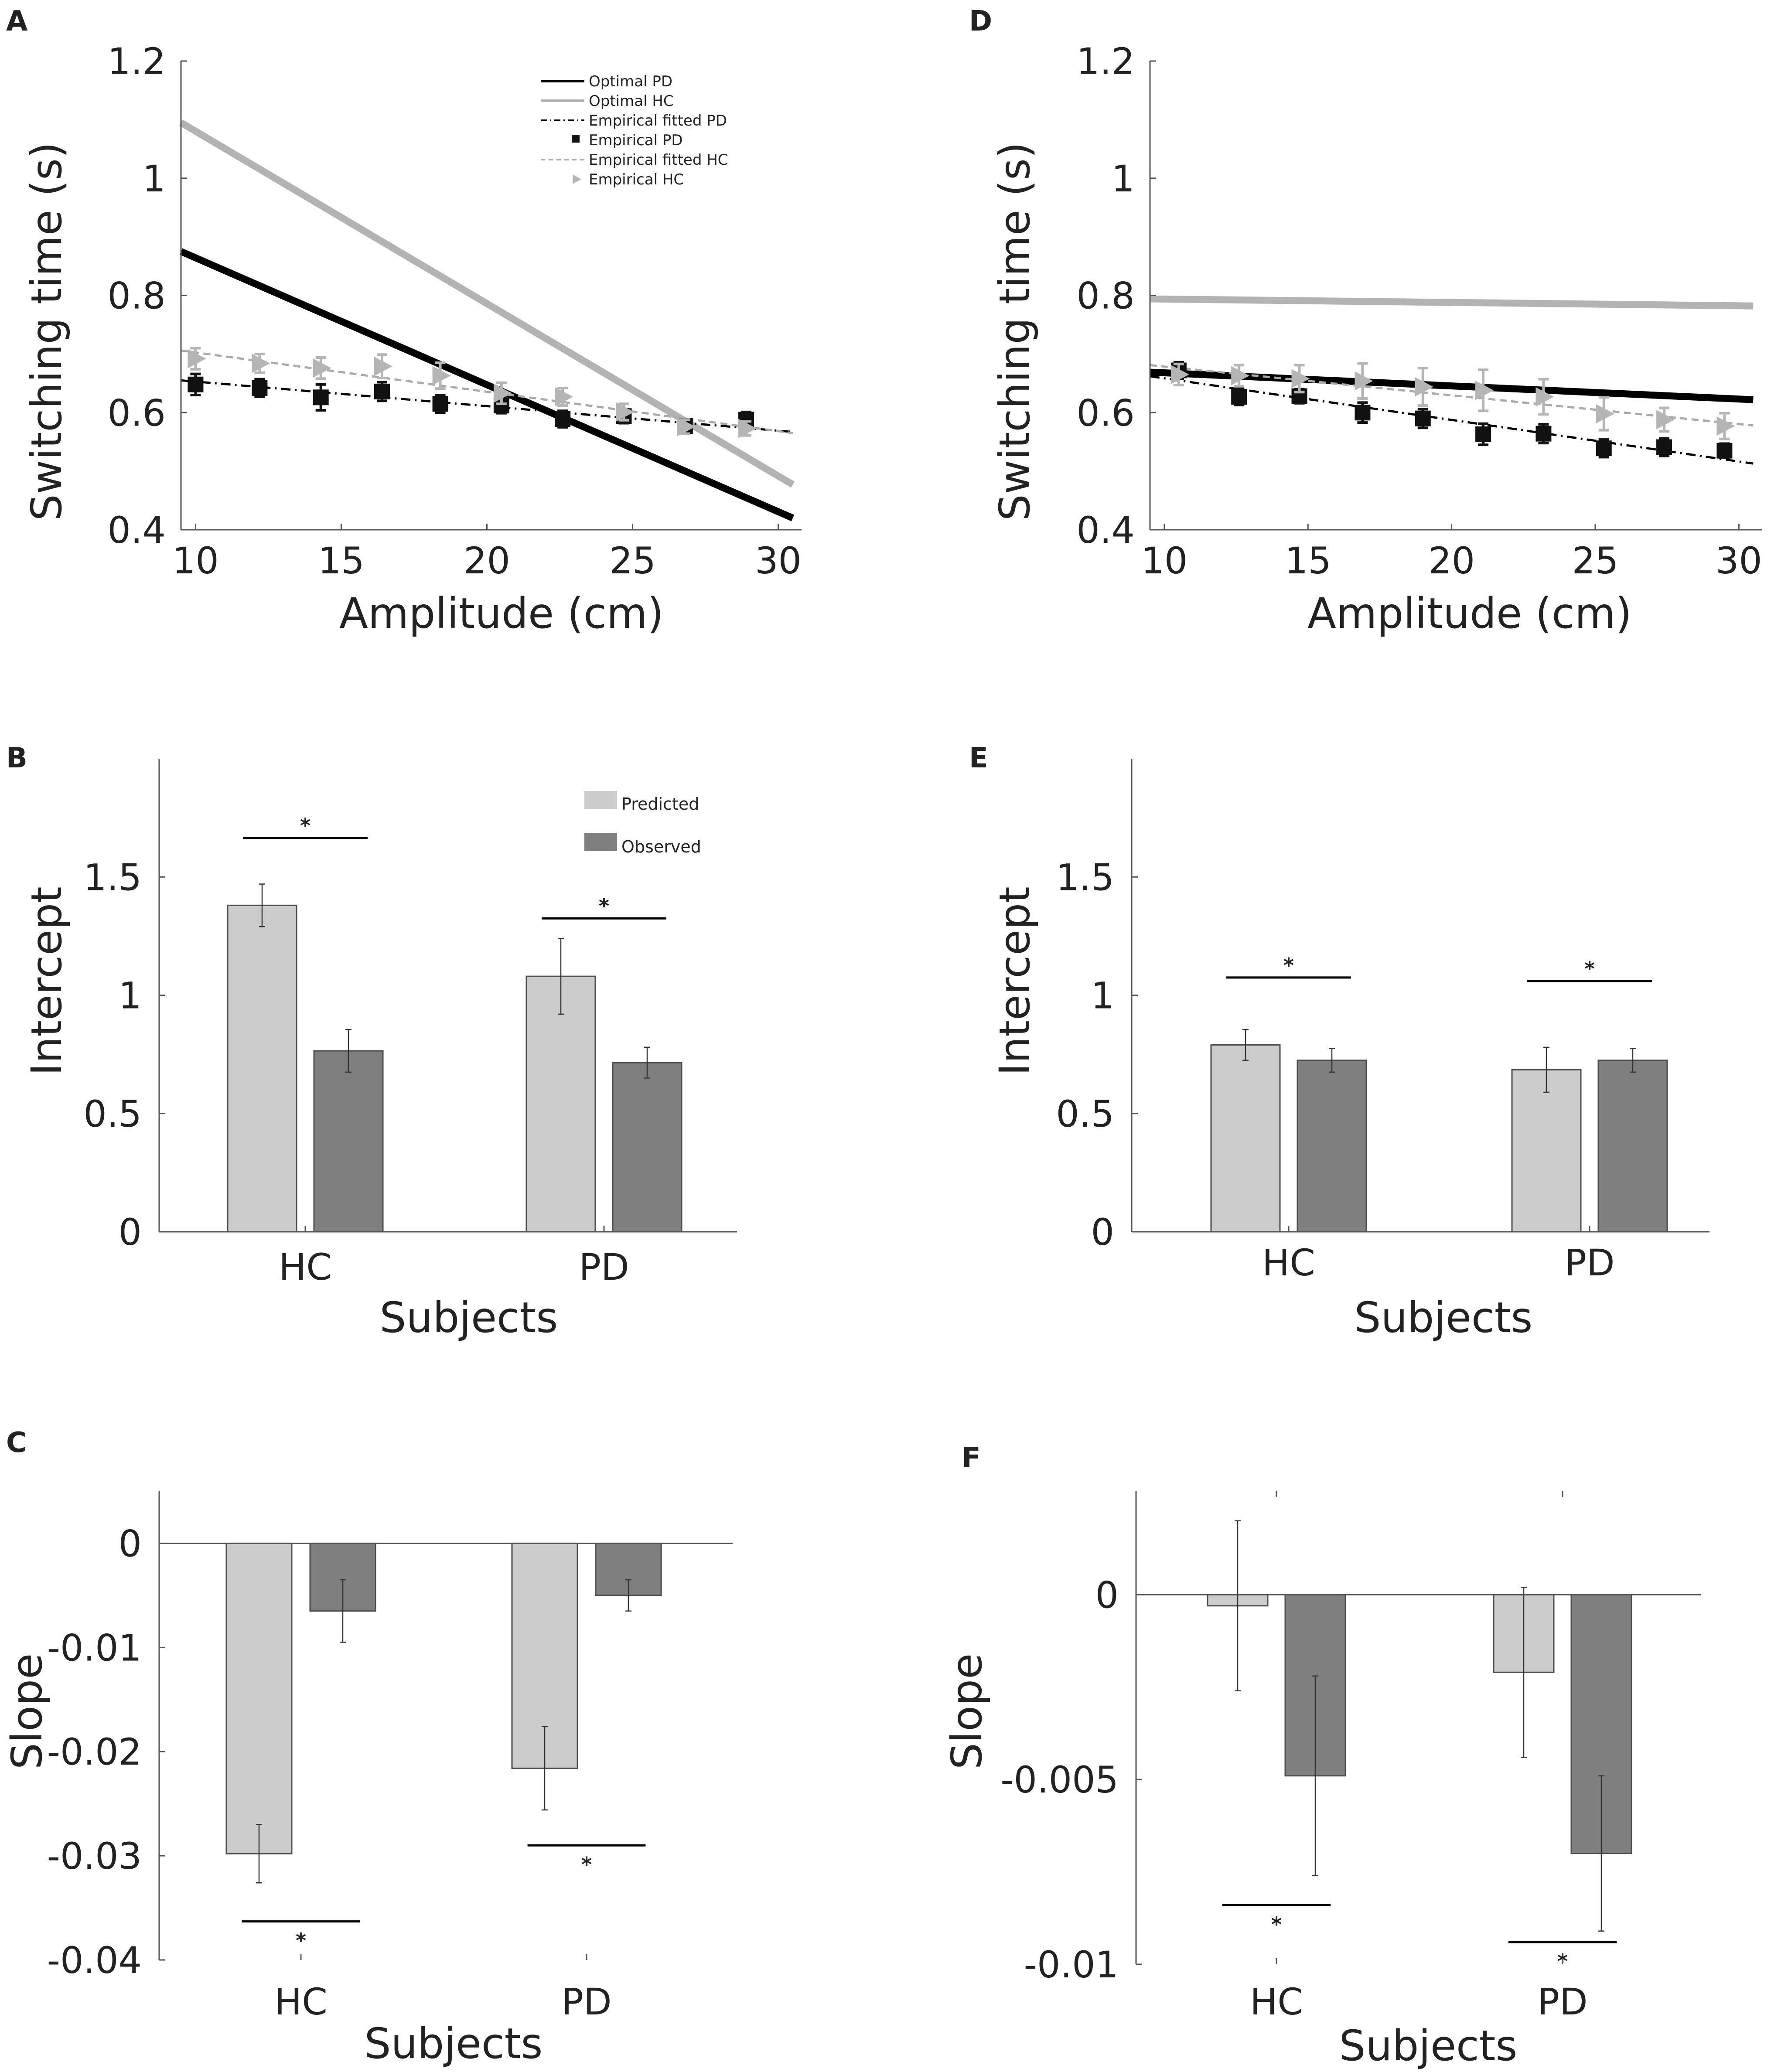  I want to click on x-tick-label: 20, so click(487, 560).